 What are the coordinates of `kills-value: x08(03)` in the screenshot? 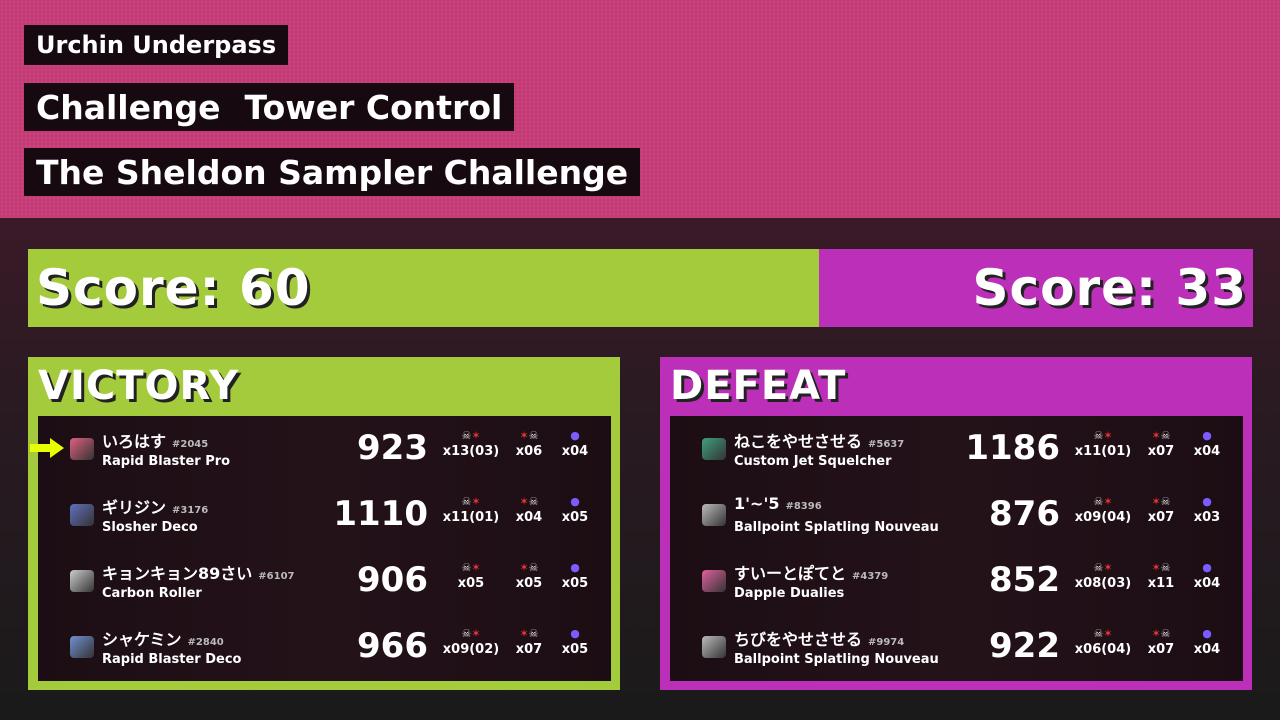 It's located at (1103, 583).